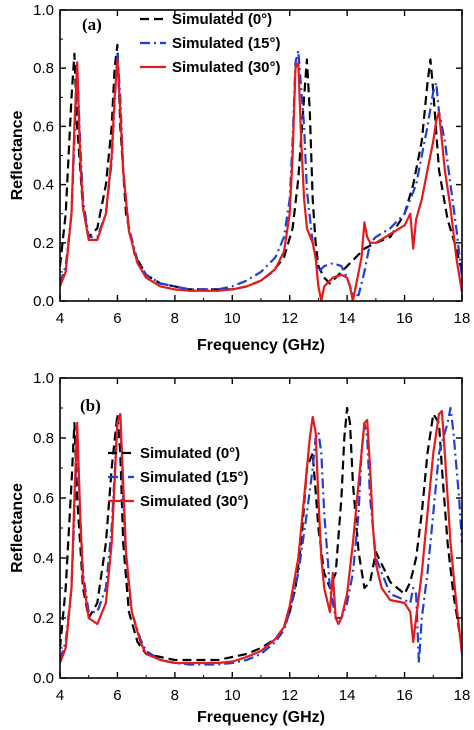  Describe the element at coordinates (92, 24) in the screenshot. I see `panel-label: (a)` at that location.